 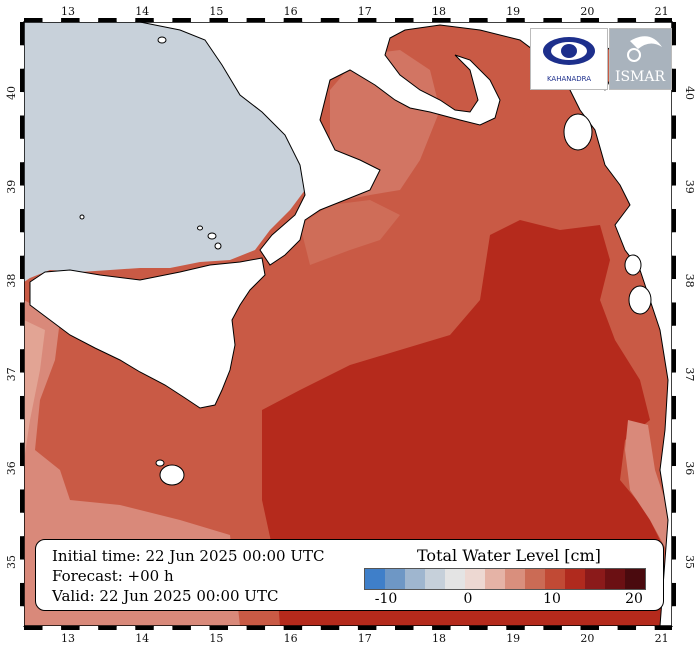 What do you see at coordinates (386, 599) in the screenshot?
I see `legend-tick-label: -10` at bounding box center [386, 599].